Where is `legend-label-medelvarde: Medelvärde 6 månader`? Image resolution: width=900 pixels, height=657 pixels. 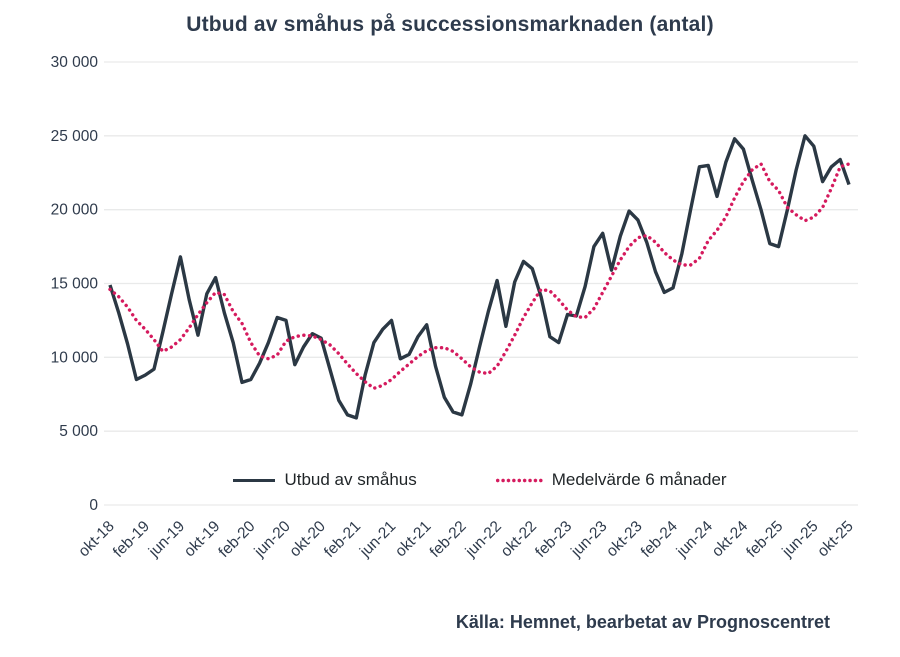
legend-label-medelvarde: Medelvärde 6 månader is located at coordinates (639, 479).